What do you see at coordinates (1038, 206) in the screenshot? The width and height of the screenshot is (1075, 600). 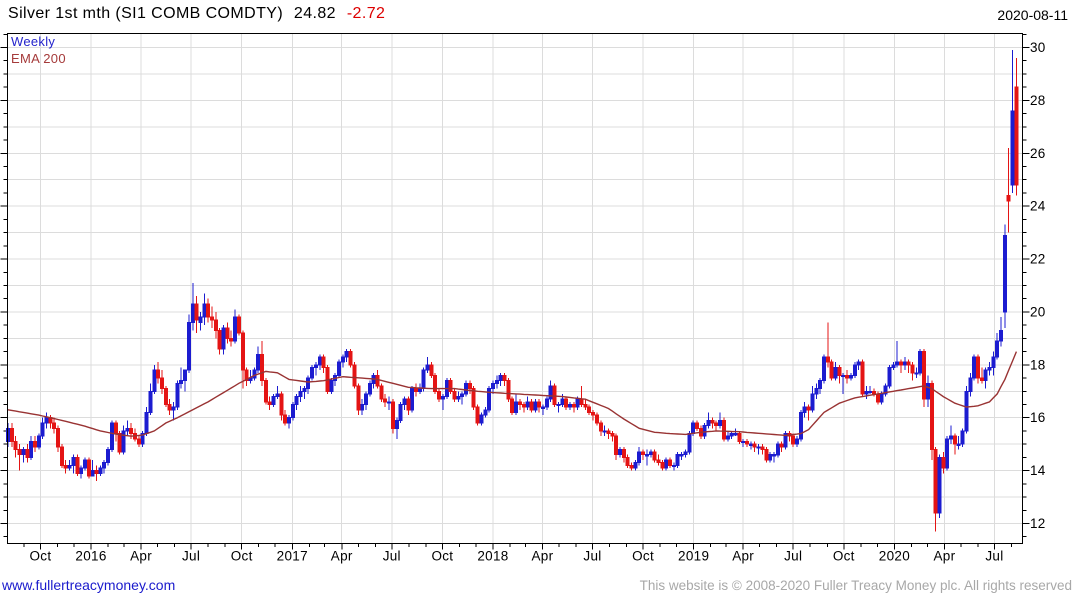 I see `svg-text: 24` at bounding box center [1038, 206].